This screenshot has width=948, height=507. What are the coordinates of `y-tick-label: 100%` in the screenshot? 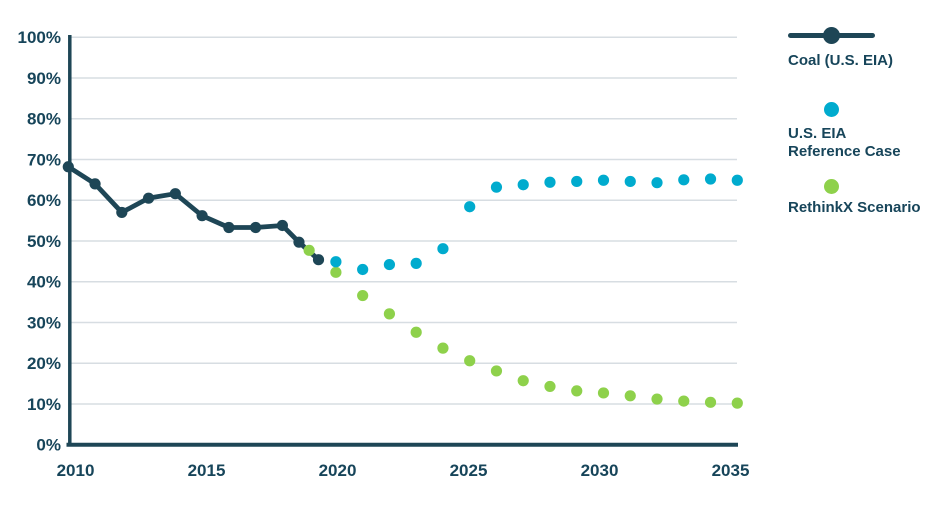 It's located at (39, 37).